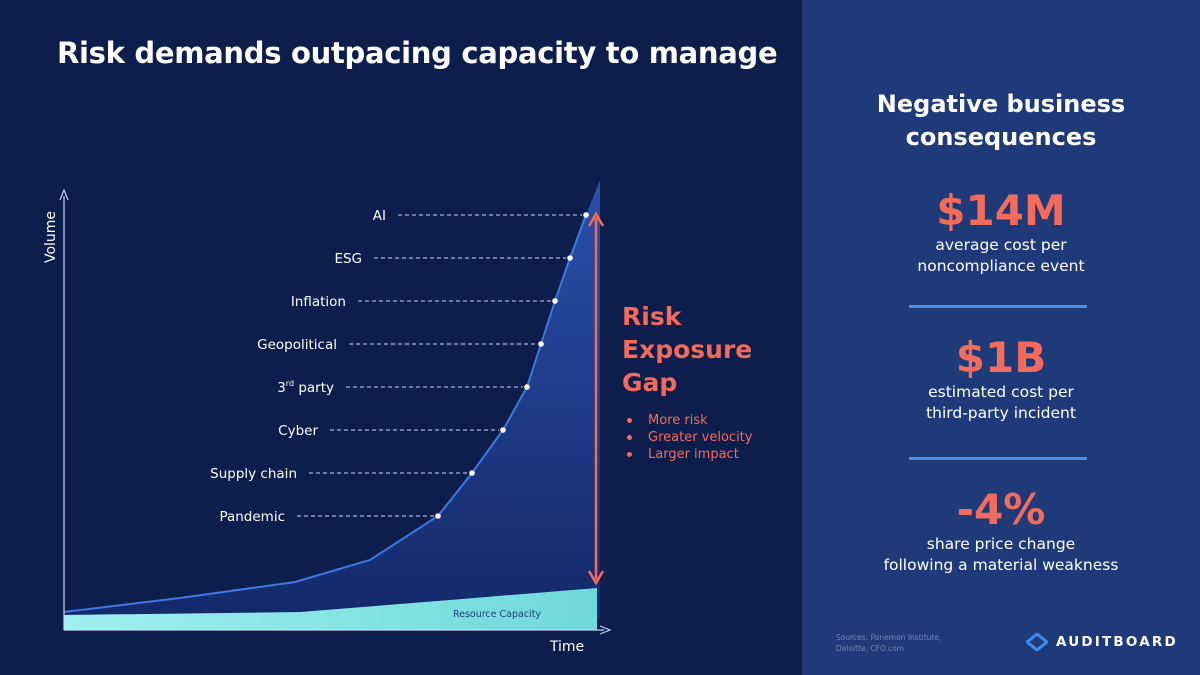 The image size is (1200, 675). What do you see at coordinates (870, 648) in the screenshot?
I see `sources-line: Deloitte, CFO.com` at bounding box center [870, 648].